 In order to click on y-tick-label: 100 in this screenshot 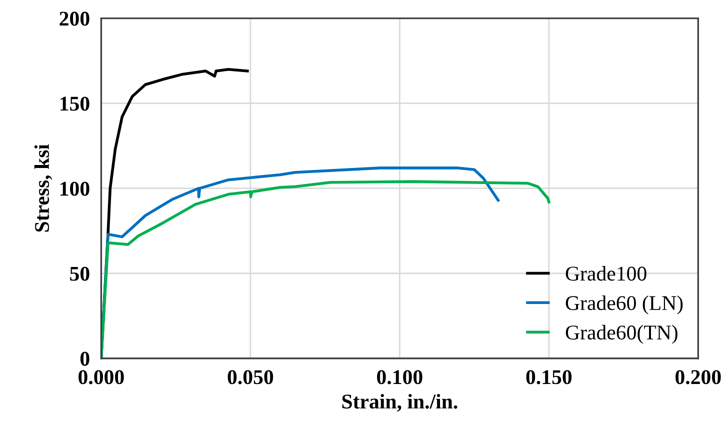, I will do `click(75, 189)`.